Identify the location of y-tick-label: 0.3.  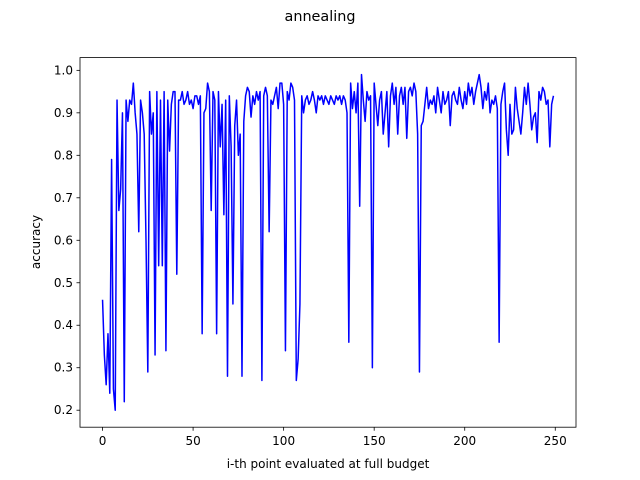
(63, 368).